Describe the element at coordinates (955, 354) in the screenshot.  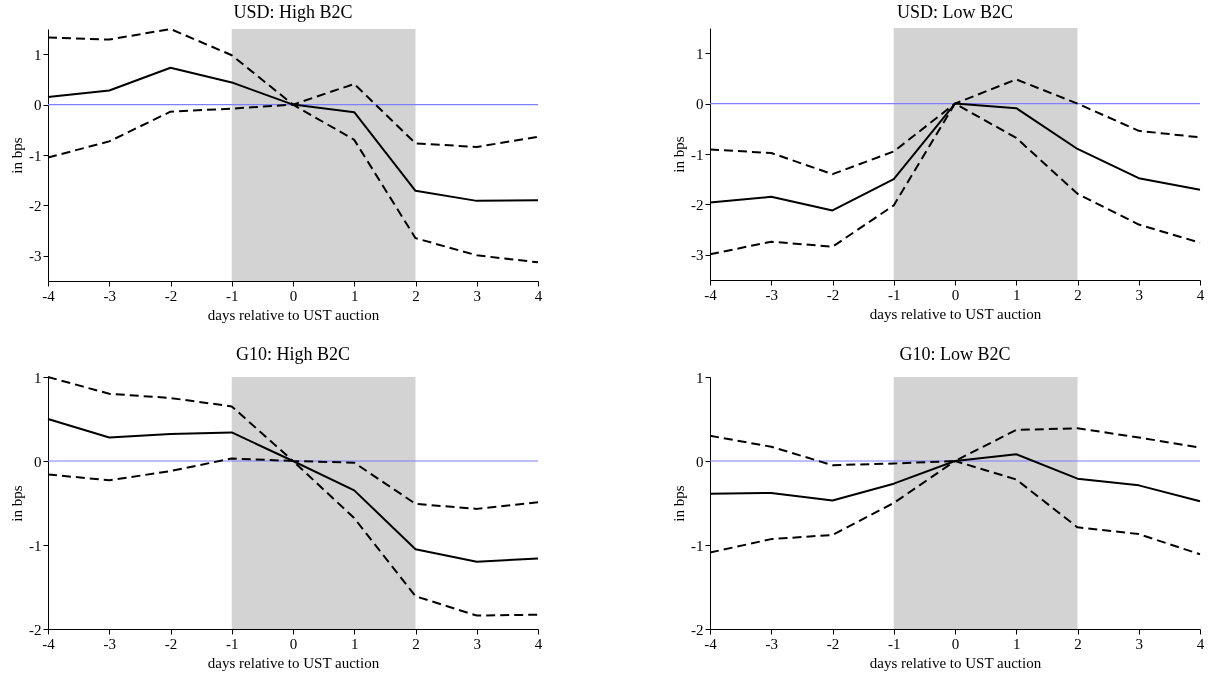
I see `chart-title: G10: Low B2C` at that location.